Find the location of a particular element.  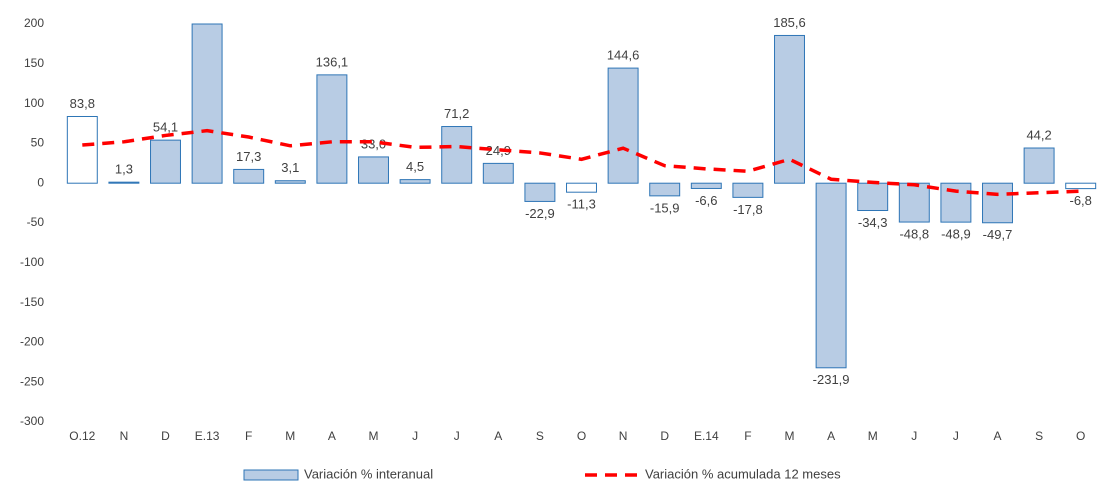

y-tick-label: 150 is located at coordinates (34, 63).